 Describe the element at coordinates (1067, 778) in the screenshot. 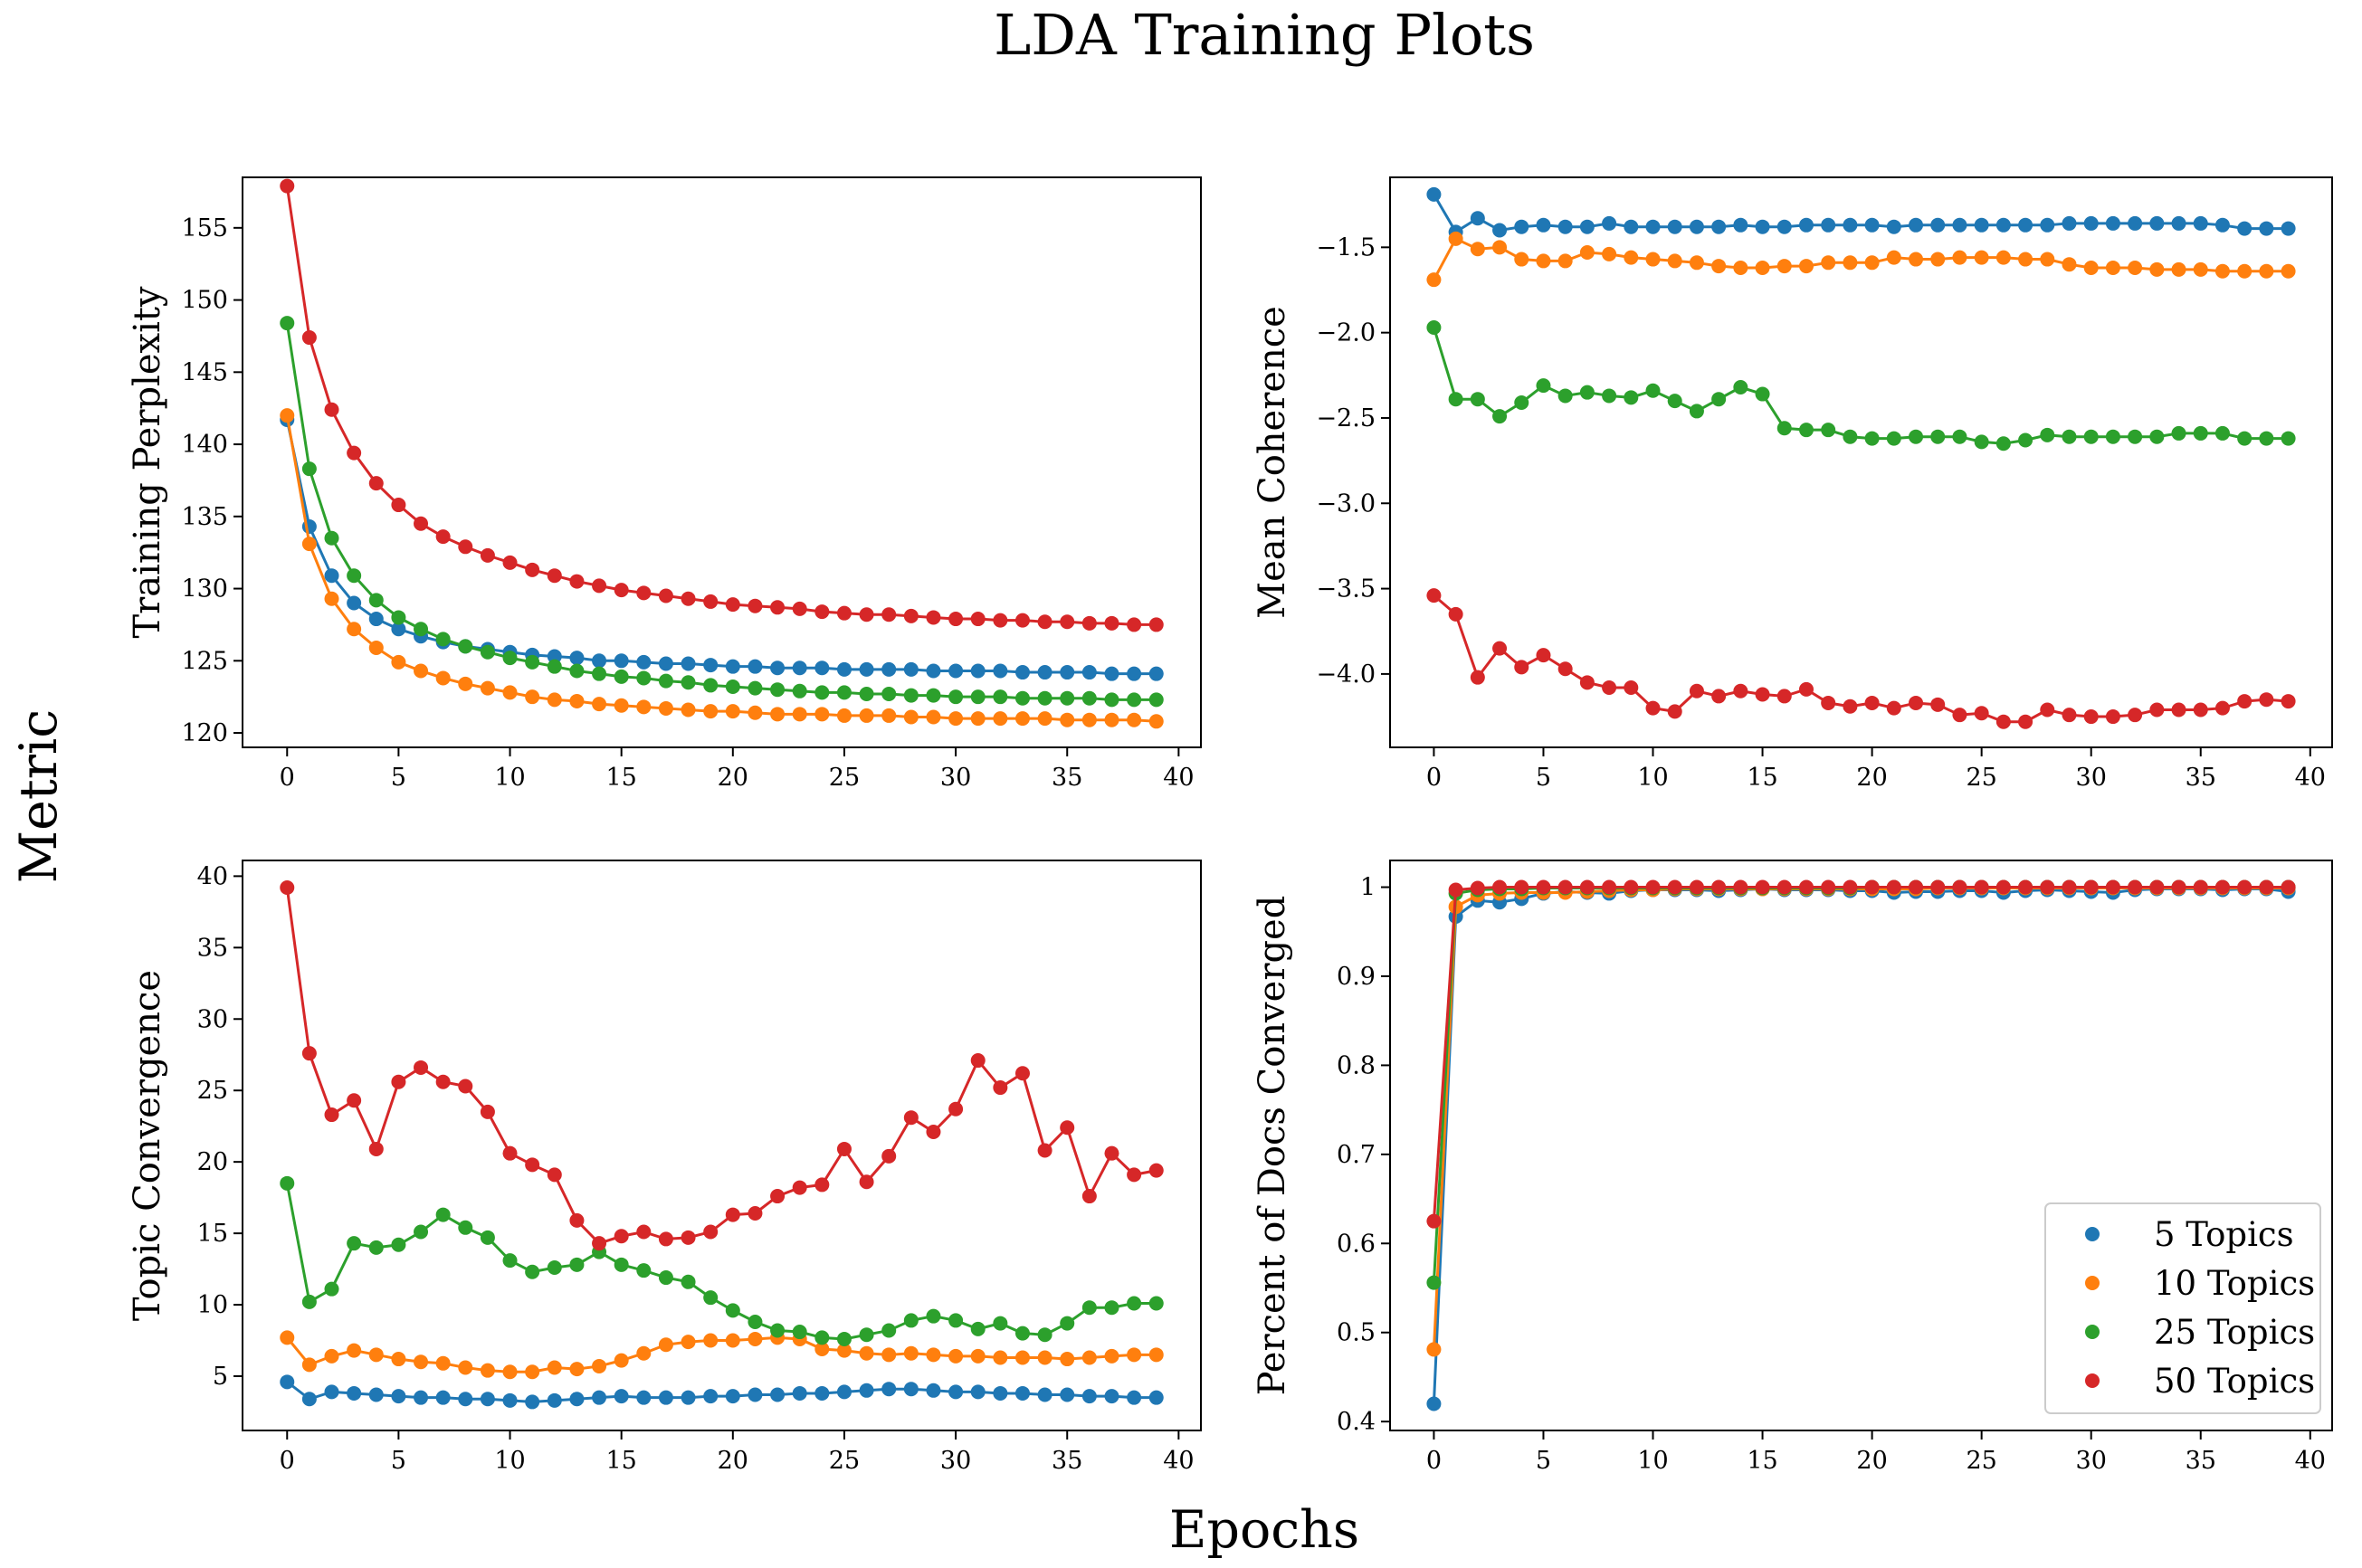

I see `x-tick-label: 35` at that location.